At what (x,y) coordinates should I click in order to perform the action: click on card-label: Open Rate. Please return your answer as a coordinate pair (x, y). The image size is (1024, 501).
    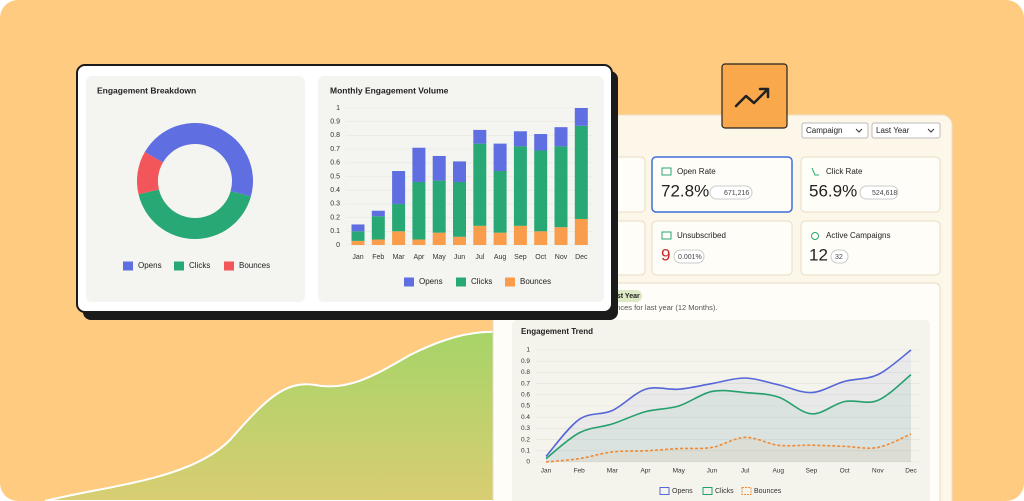
    Looking at the image, I should click on (696, 171).